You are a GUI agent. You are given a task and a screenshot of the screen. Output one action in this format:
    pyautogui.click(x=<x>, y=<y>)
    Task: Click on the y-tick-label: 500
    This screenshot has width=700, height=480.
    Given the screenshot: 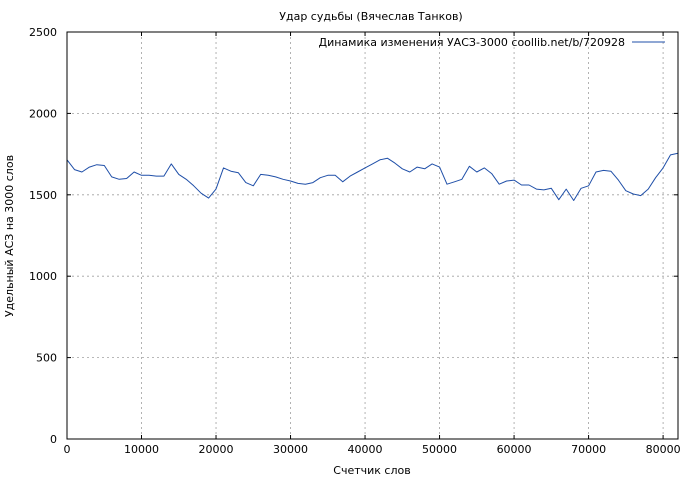 What is the action you would take?
    pyautogui.click(x=46, y=358)
    